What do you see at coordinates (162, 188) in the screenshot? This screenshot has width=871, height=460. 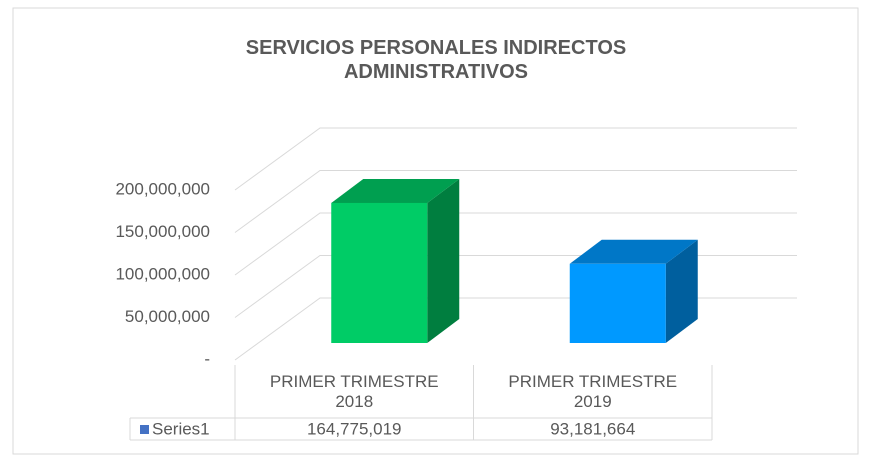 I see `y-tick-label: 200,000,000` at bounding box center [162, 188].